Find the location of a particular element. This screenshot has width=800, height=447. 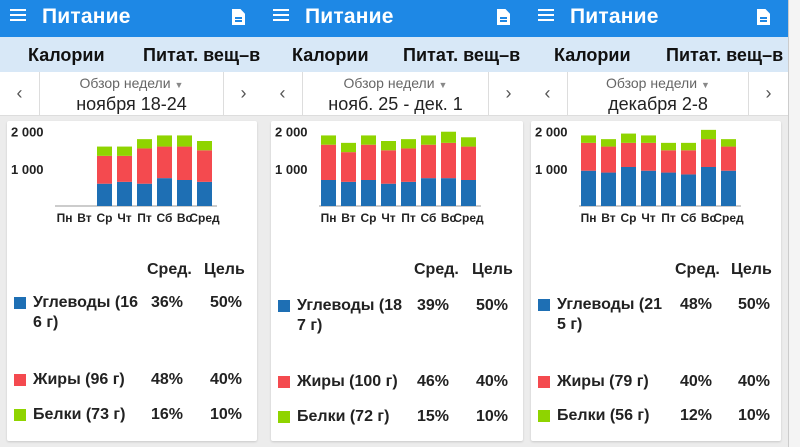

avg-header: Сред. is located at coordinates (697, 269).